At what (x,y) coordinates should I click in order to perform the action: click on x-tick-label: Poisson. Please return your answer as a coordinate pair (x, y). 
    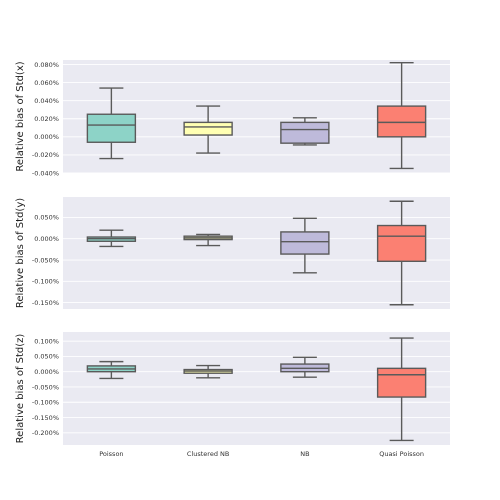
    Looking at the image, I should click on (111, 454).